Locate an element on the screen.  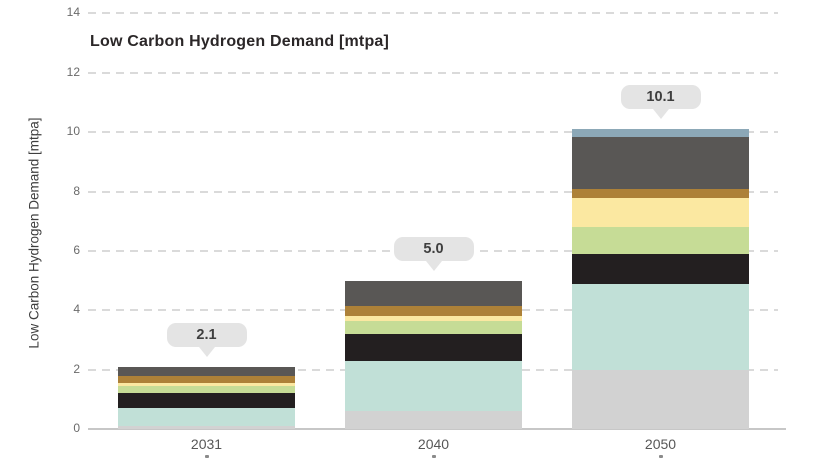
gridline-y10 is located at coordinates (433, 132).